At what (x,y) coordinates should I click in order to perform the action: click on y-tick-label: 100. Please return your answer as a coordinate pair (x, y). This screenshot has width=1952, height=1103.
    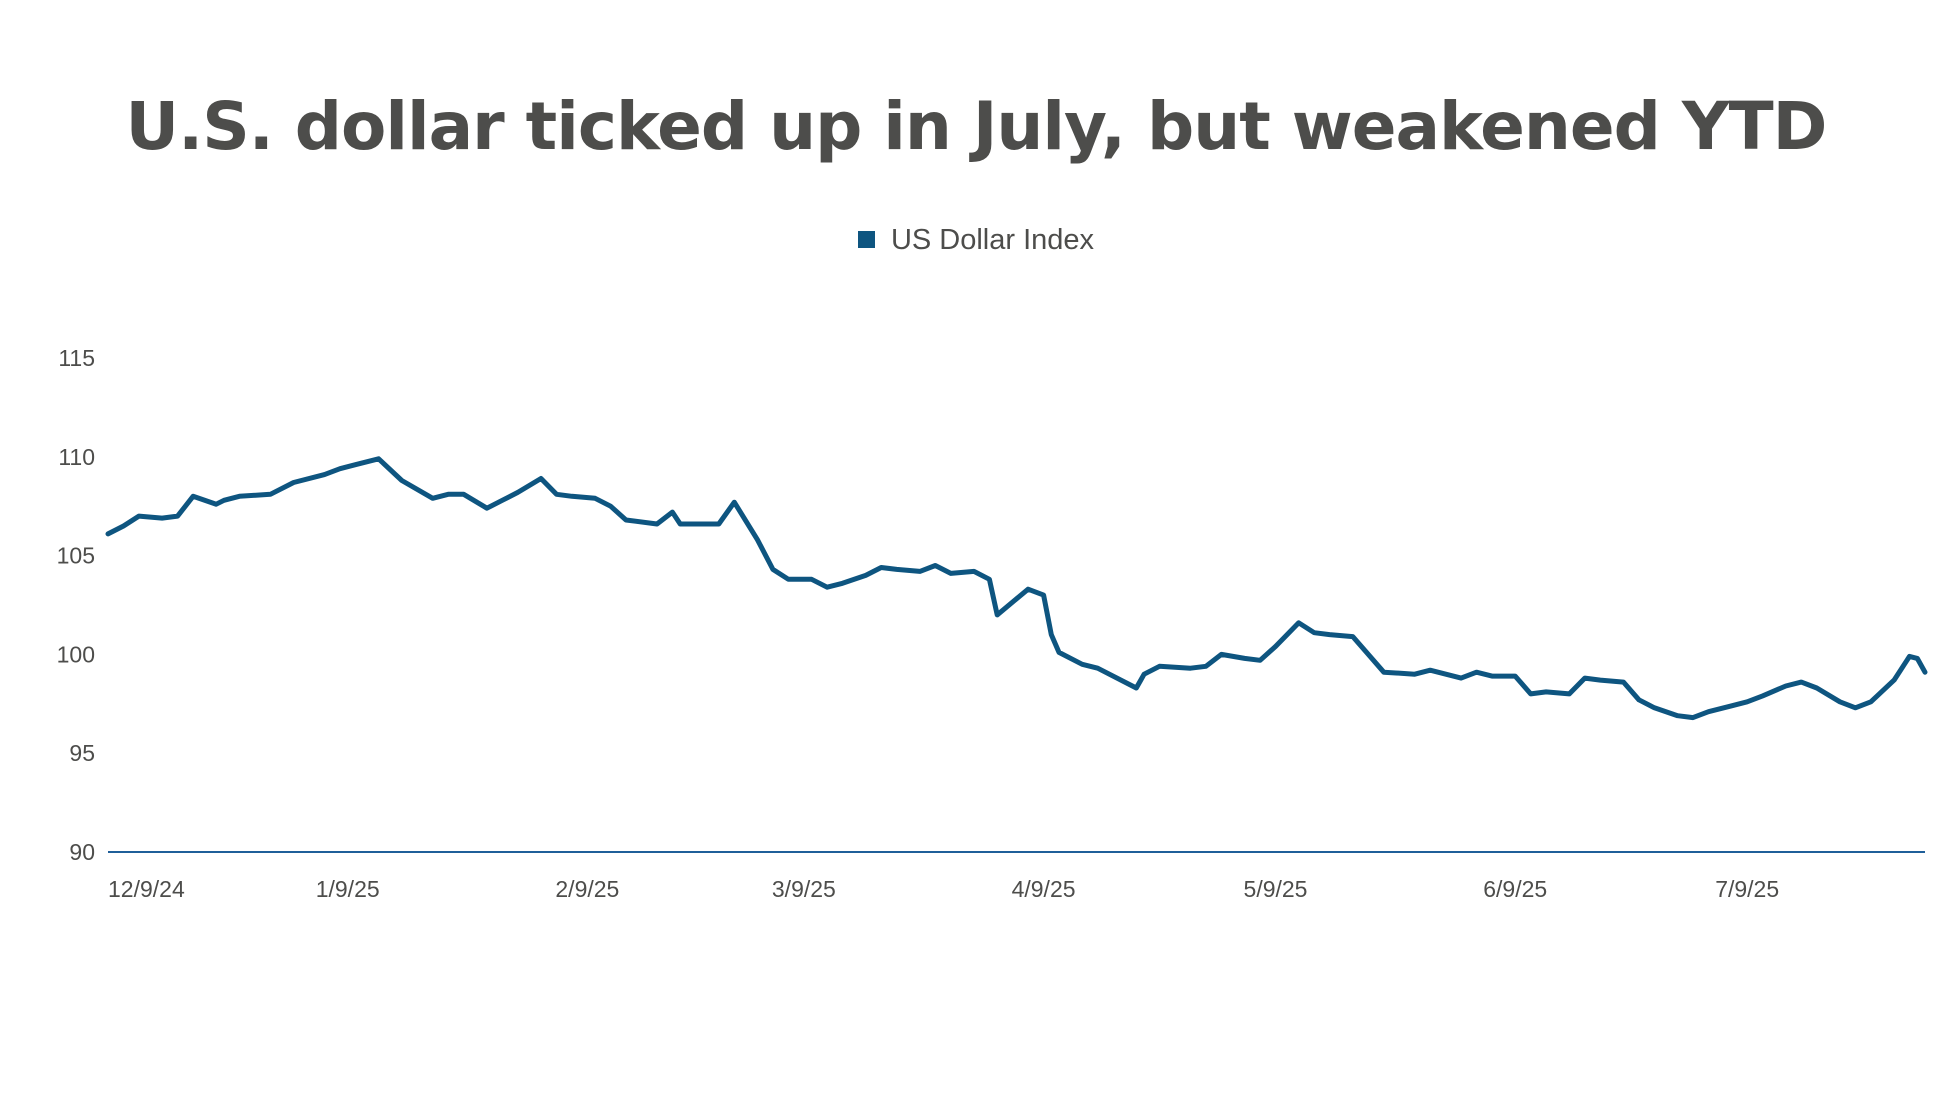
    Looking at the image, I should click on (76, 654).